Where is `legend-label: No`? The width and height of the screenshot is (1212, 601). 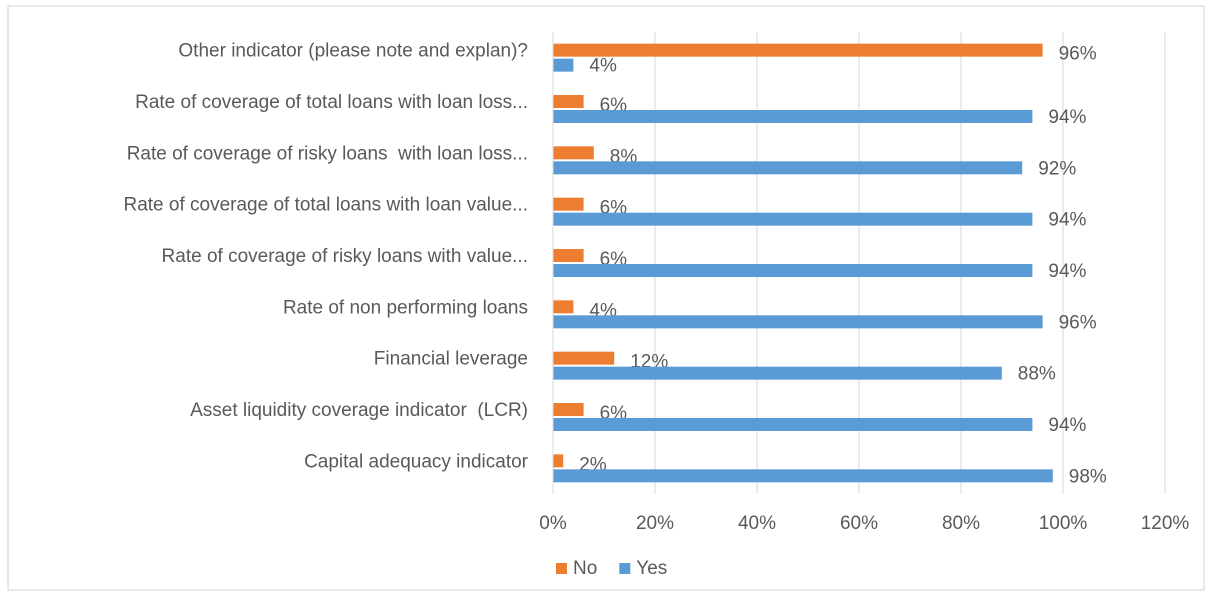 legend-label: No is located at coordinates (585, 568).